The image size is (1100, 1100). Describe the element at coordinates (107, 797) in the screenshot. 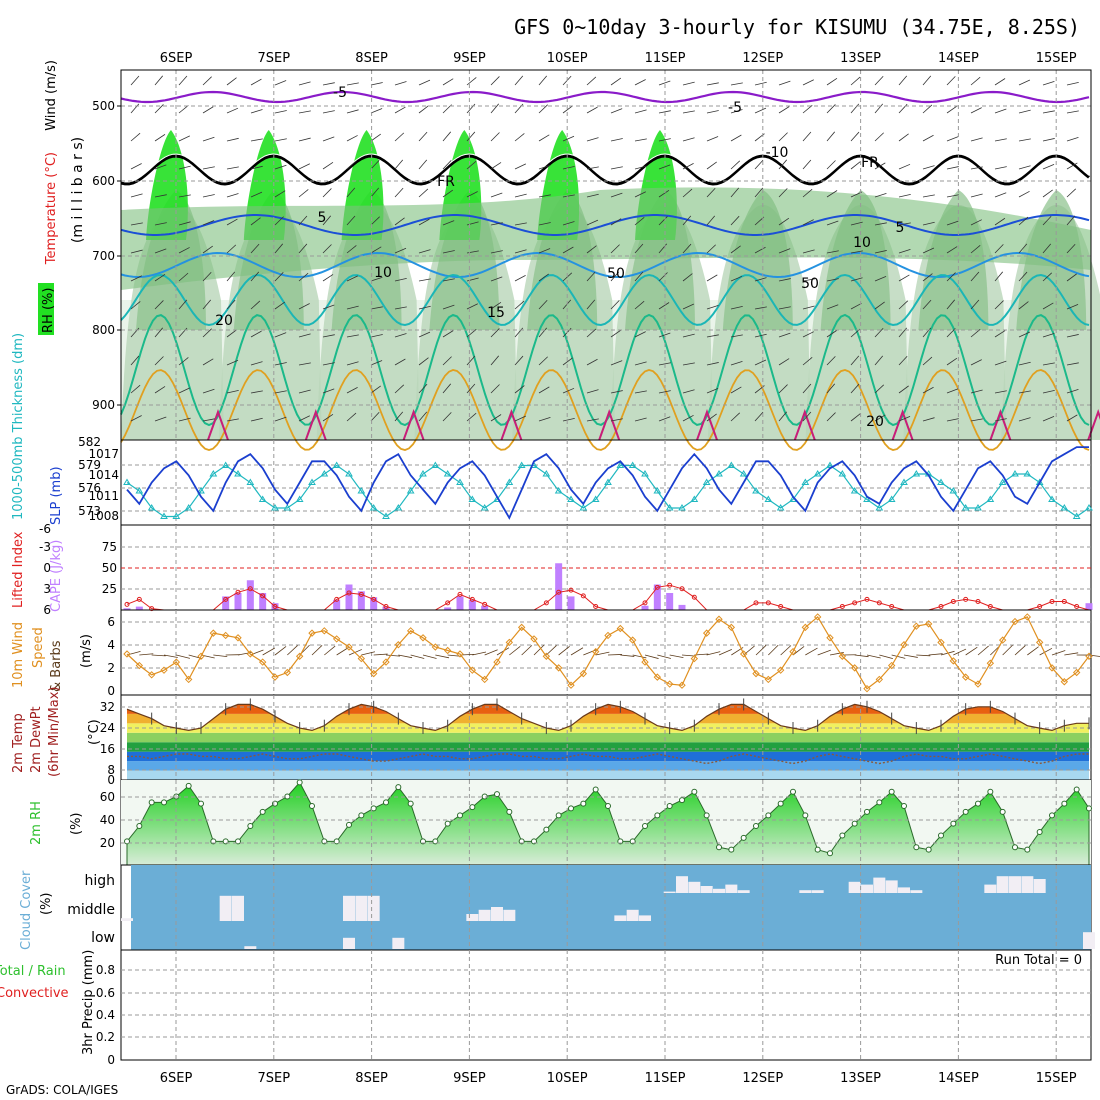

I see `rh-tick: 60` at that location.